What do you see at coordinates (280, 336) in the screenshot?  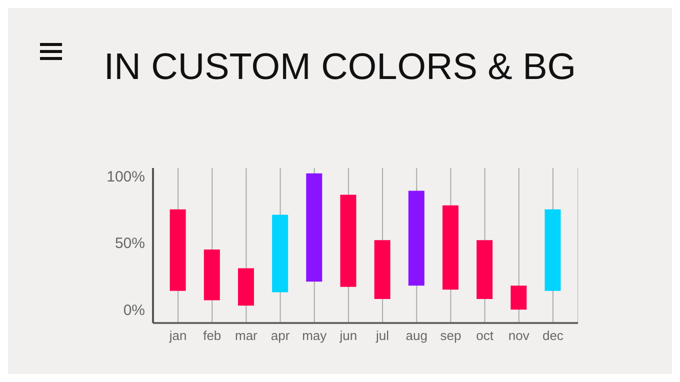 I see `x-tick-label: apr` at bounding box center [280, 336].